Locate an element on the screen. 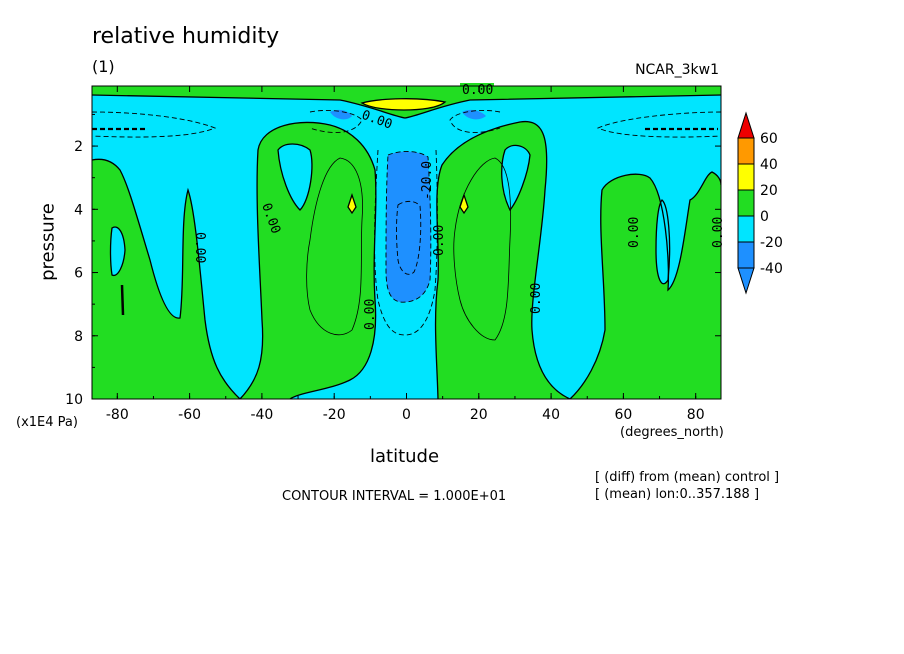 The image size is (904, 654). colorbar-label: 40 is located at coordinates (769, 165).